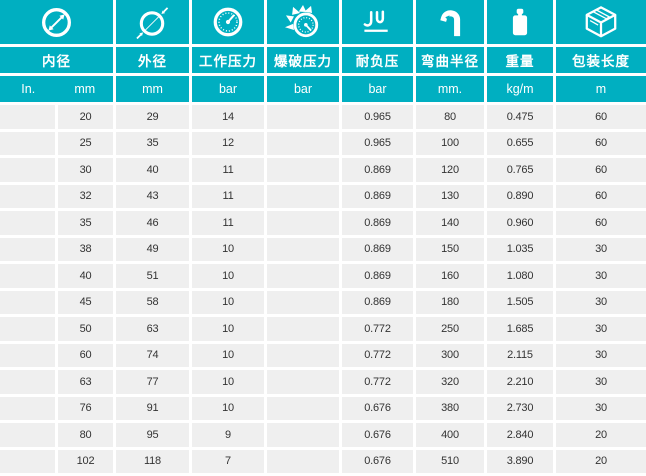 Image resolution: width=646 pixels, height=476 pixels. I want to click on unit-label: m, so click(601, 89).